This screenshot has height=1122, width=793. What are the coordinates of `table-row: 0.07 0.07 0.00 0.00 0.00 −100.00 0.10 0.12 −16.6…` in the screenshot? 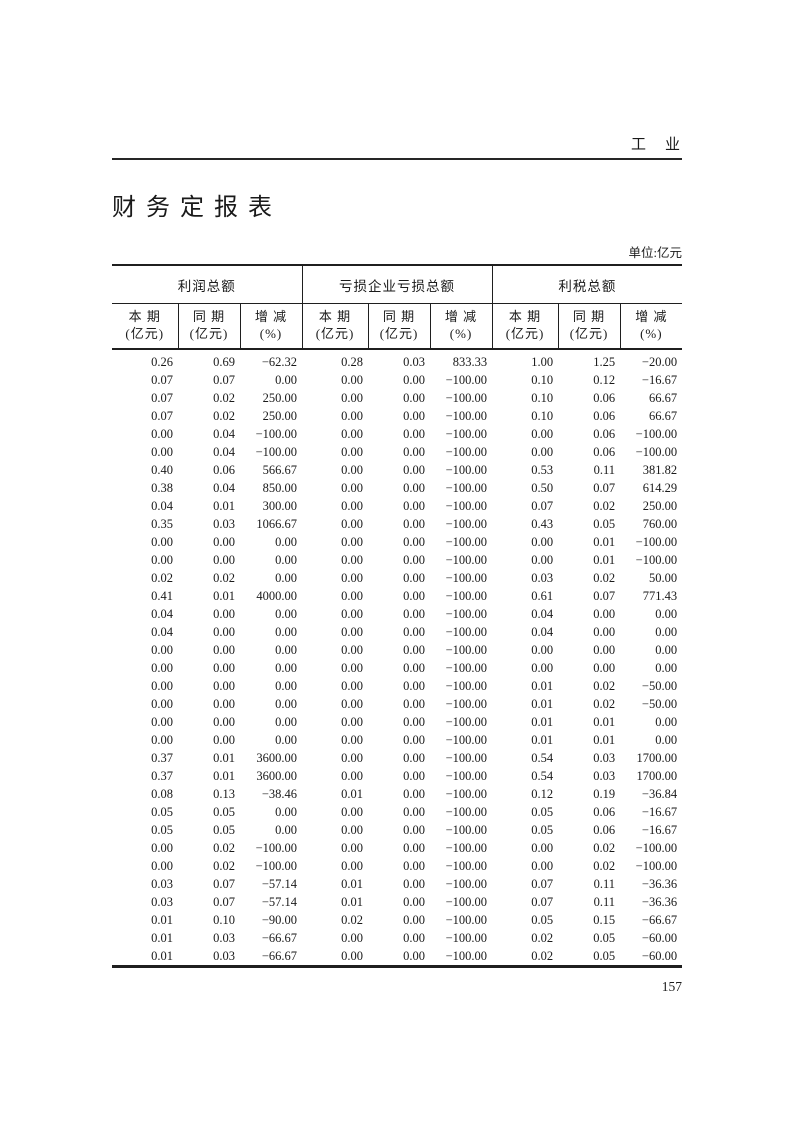 It's located at (397, 380).